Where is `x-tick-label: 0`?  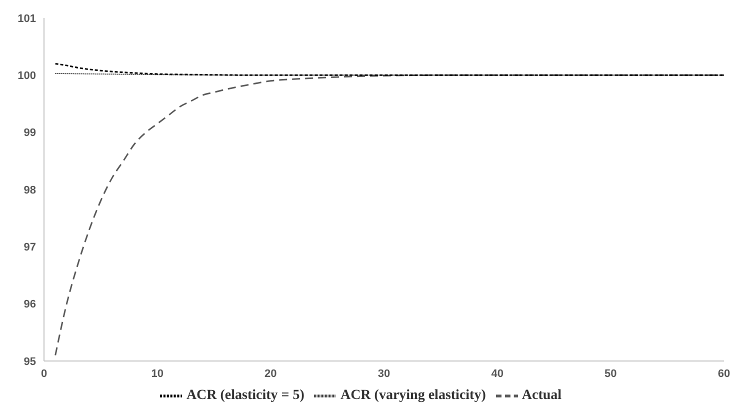 x-tick-label: 0 is located at coordinates (44, 374).